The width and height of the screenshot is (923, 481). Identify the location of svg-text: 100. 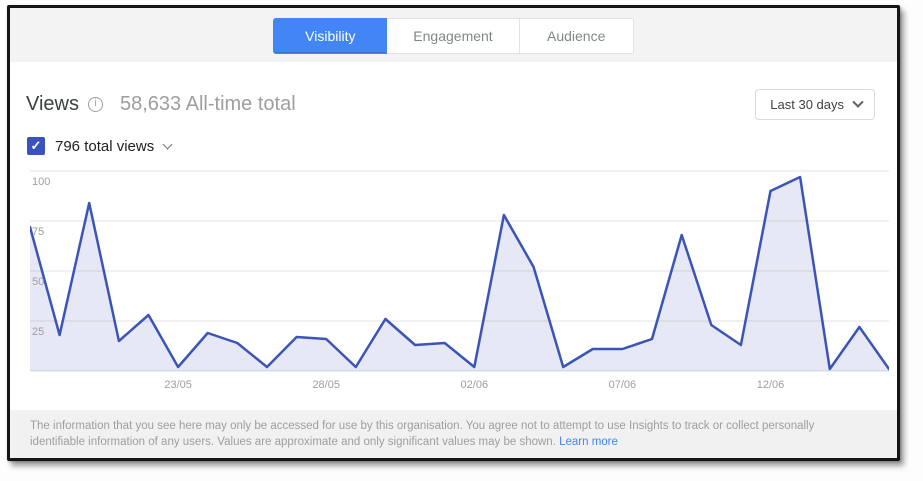
(41, 182).